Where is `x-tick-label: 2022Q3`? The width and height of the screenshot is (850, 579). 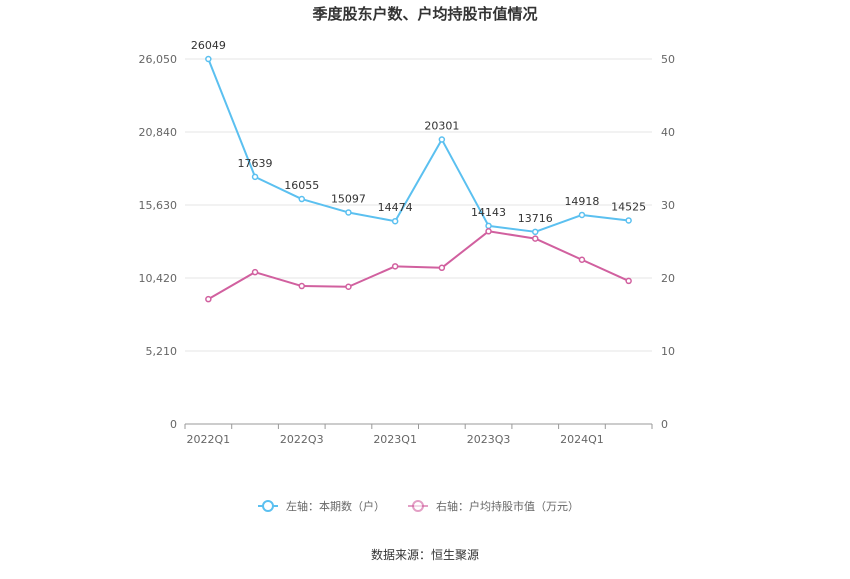
x-tick-label: 2022Q3 is located at coordinates (302, 439).